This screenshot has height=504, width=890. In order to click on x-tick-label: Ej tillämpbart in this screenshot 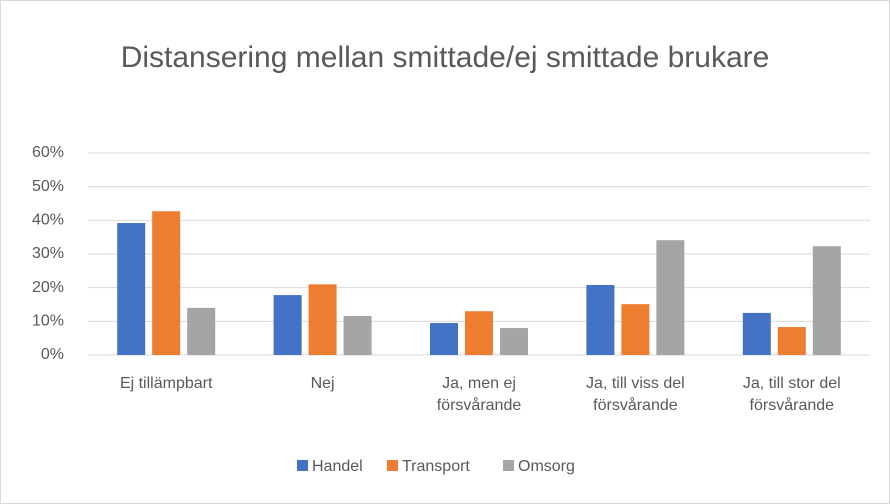, I will do `click(166, 383)`.